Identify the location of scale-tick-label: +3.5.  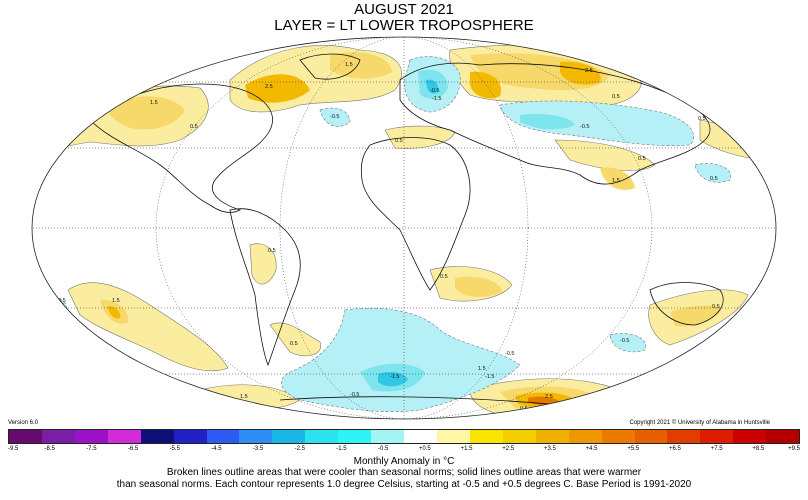
(549, 449).